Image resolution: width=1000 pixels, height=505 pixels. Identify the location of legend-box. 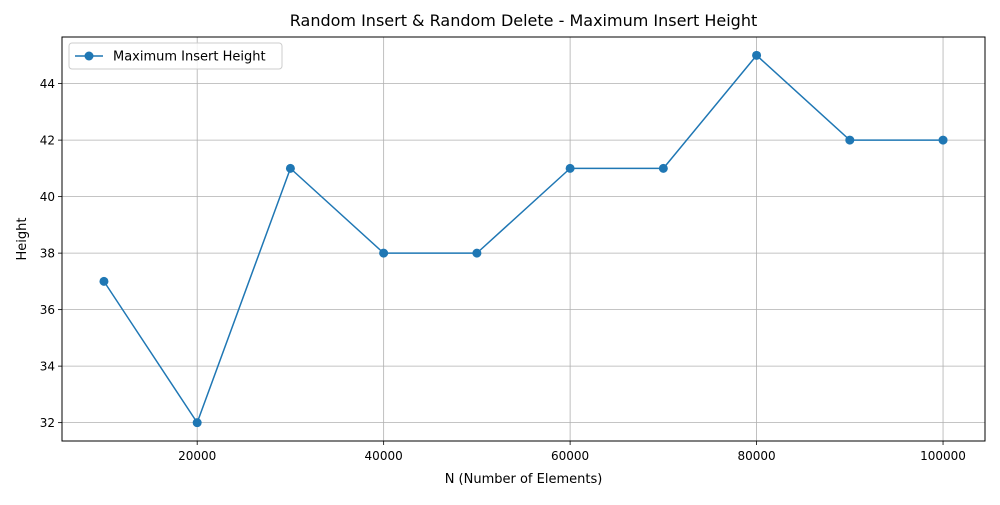
(175, 56).